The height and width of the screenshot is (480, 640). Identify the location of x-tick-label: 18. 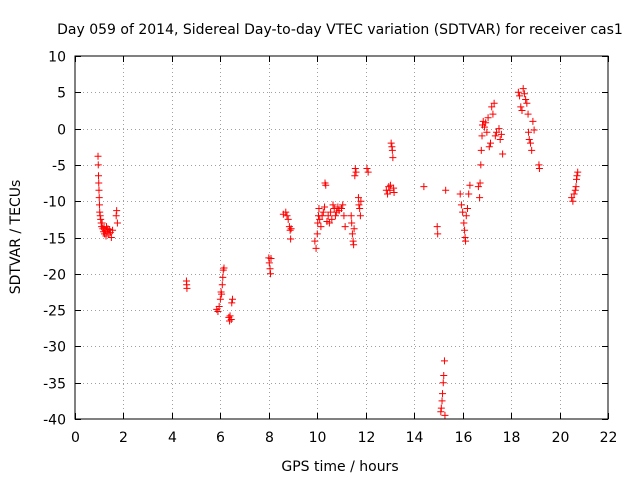
(512, 438).